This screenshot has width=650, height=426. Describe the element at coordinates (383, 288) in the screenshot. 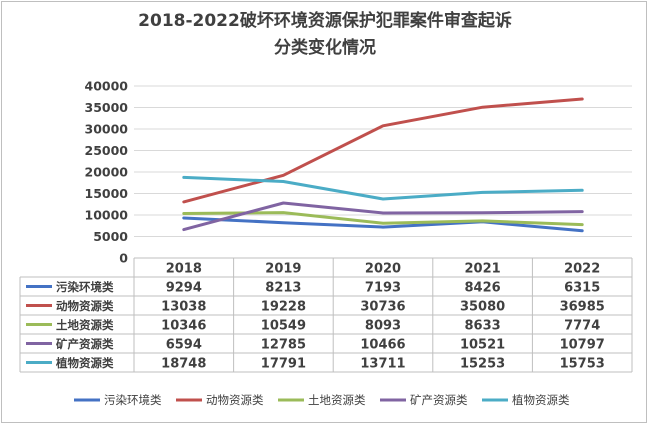

I see `table-cell: 7193` at that location.